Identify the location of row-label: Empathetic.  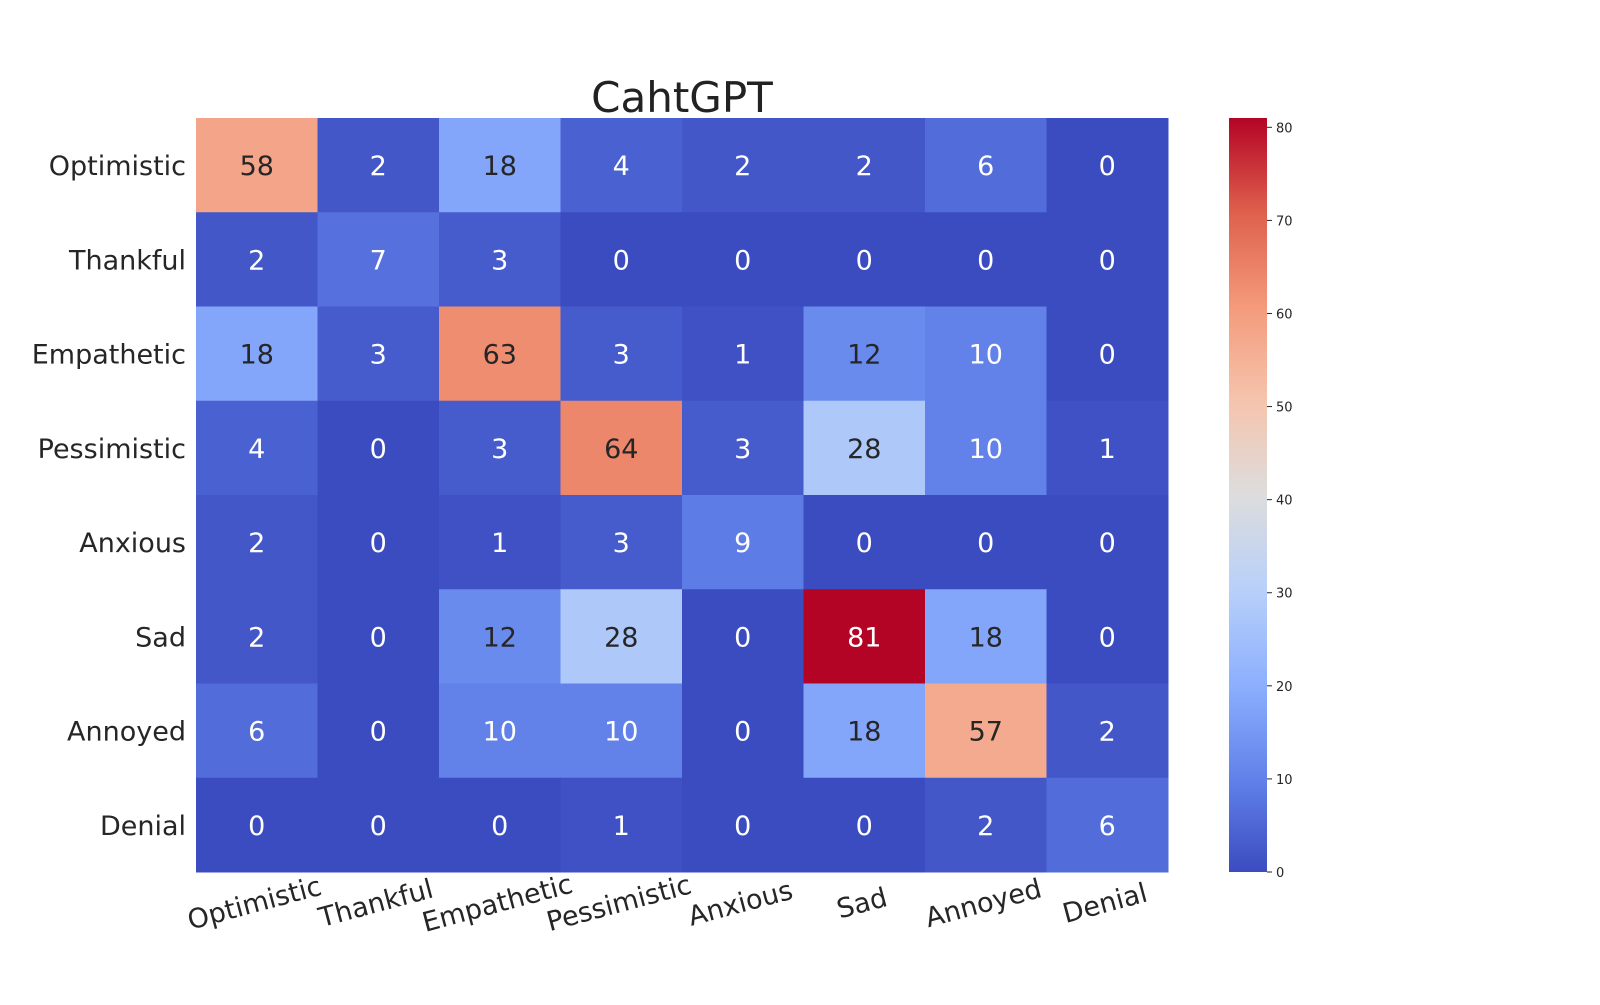
(109, 355).